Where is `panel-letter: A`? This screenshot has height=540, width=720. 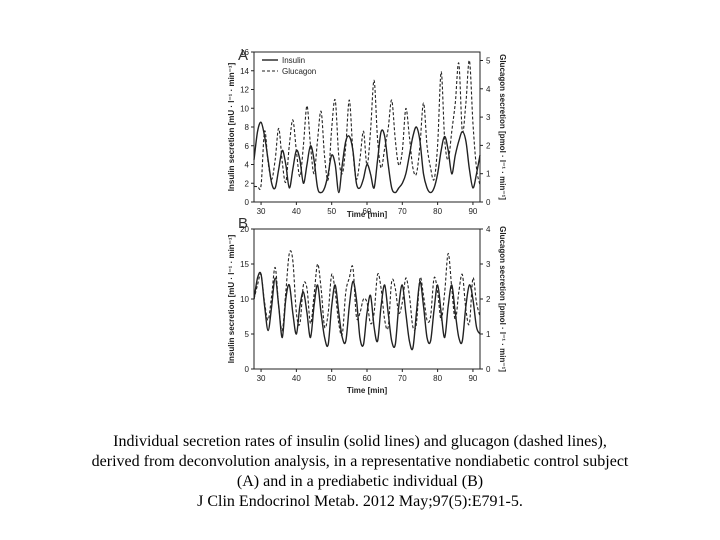
panel-letter: A is located at coordinates (243, 55).